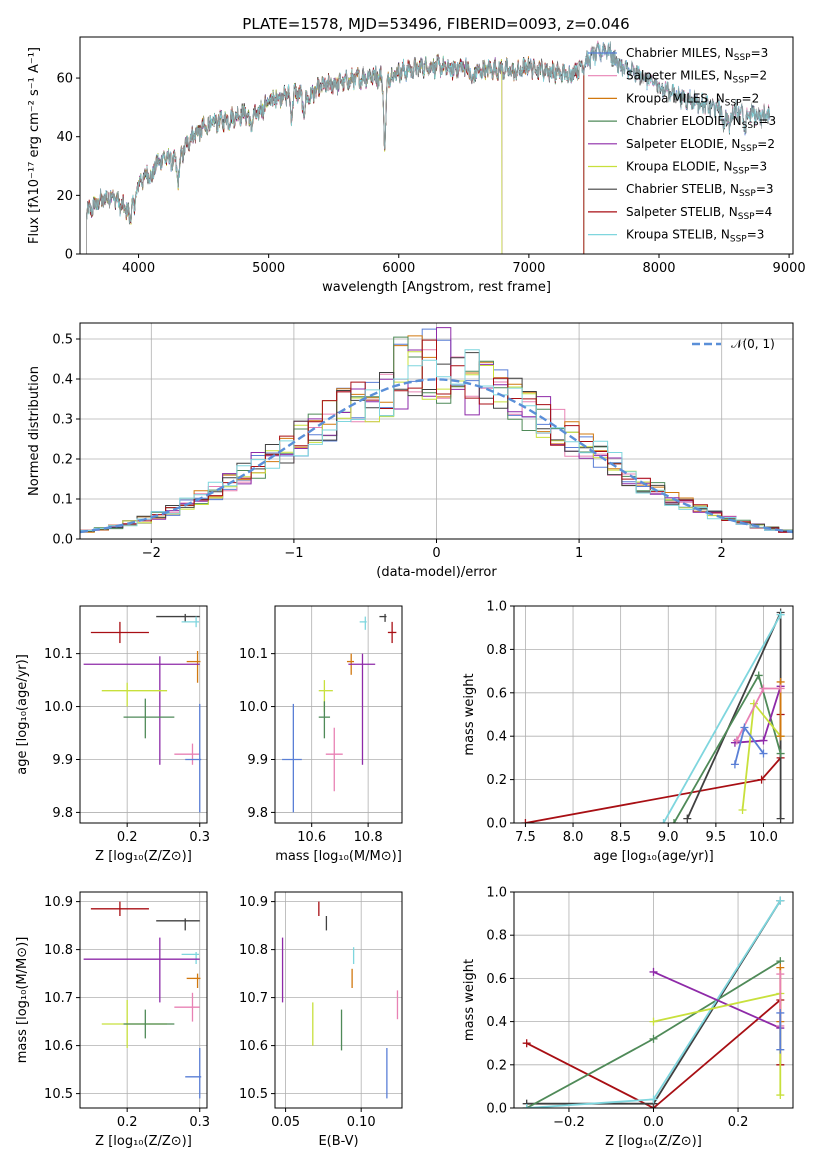 The image size is (819, 1170). I want to click on x-tick-label: 8000, so click(658, 268).